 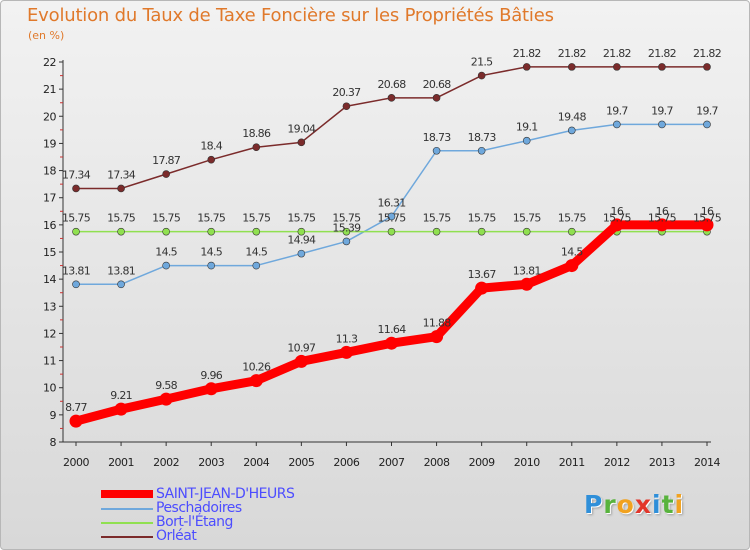 What do you see at coordinates (301, 240) in the screenshot?
I see `data-label-peschadoires: 14.94` at bounding box center [301, 240].